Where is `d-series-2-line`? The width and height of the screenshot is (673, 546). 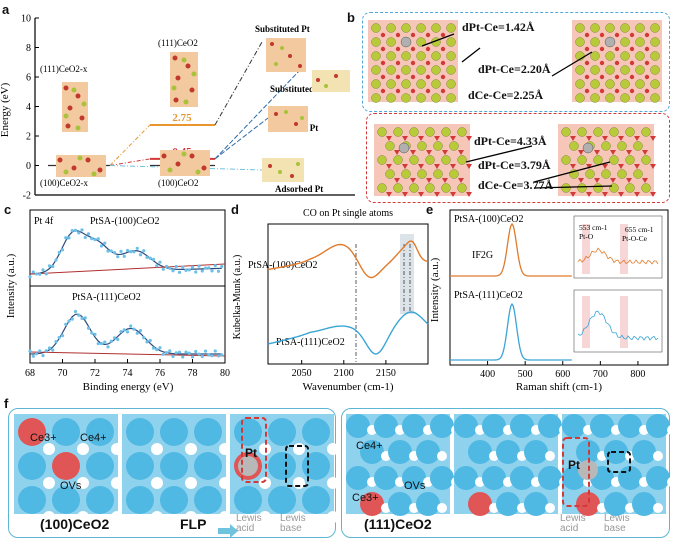 d-series-2-line is located at coordinates (348, 333).